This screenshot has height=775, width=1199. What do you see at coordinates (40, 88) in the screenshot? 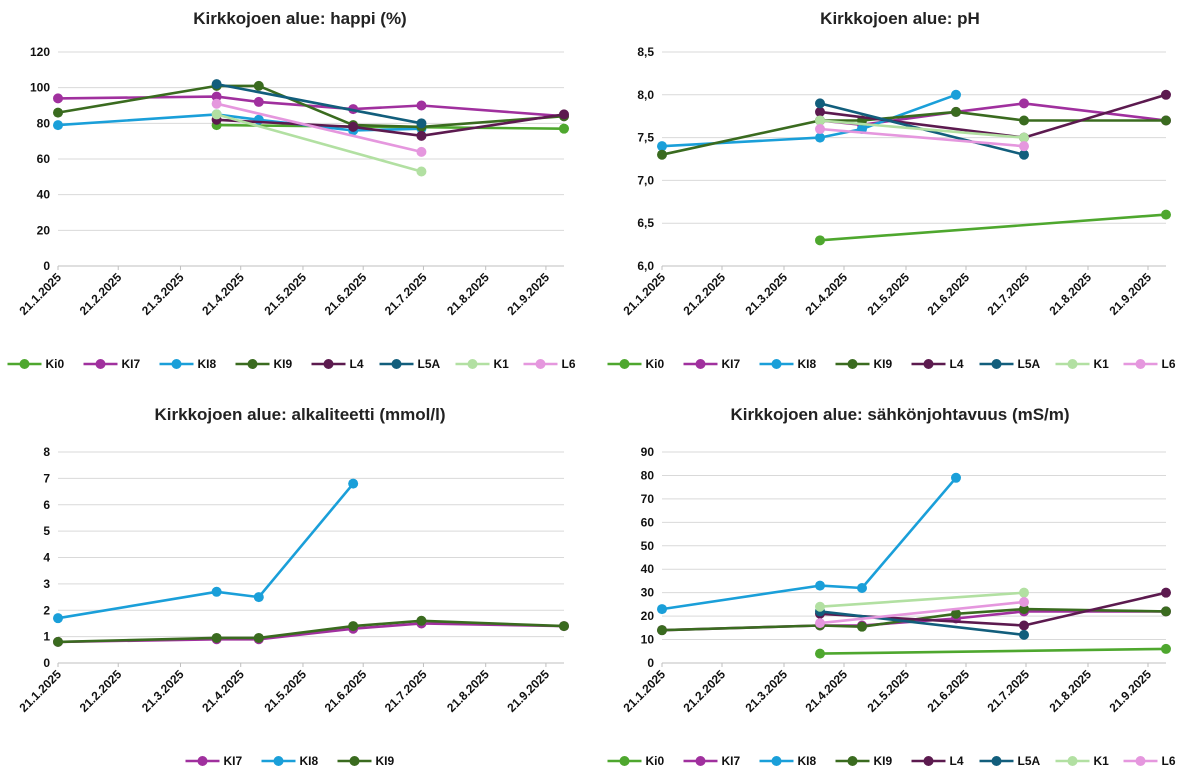
I see `y-tick-label: 100` at bounding box center [40, 88].